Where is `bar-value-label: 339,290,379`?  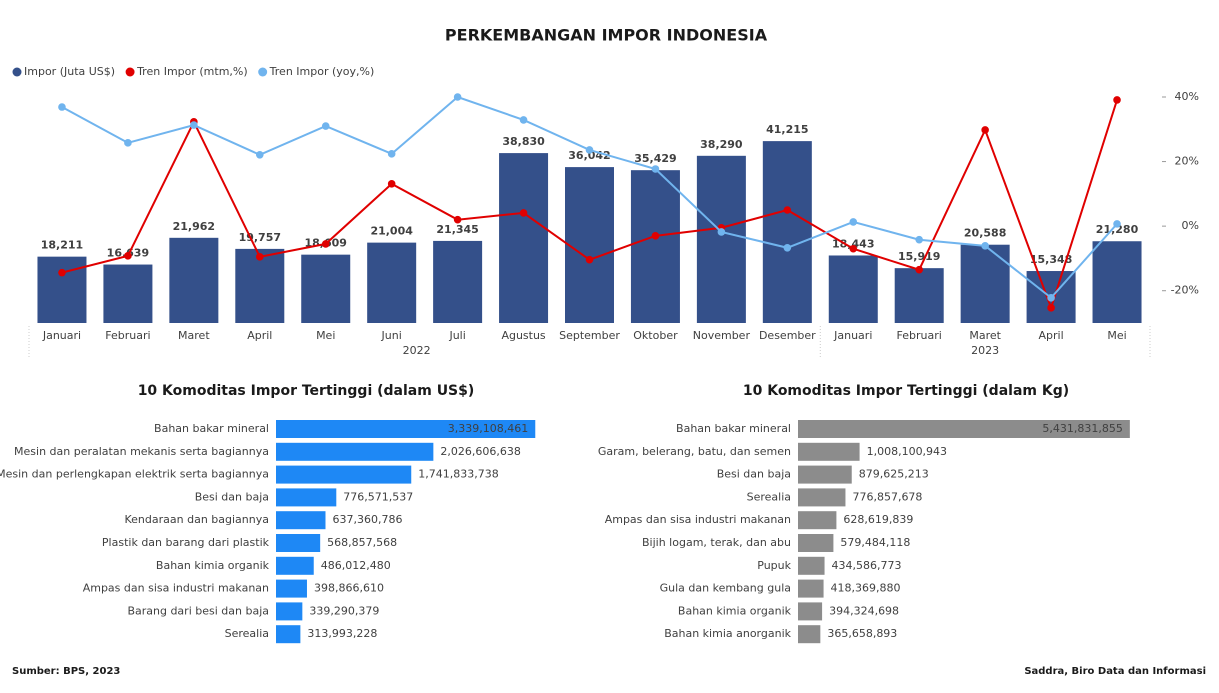
bar-value-label: 339,290,379 is located at coordinates (344, 610).